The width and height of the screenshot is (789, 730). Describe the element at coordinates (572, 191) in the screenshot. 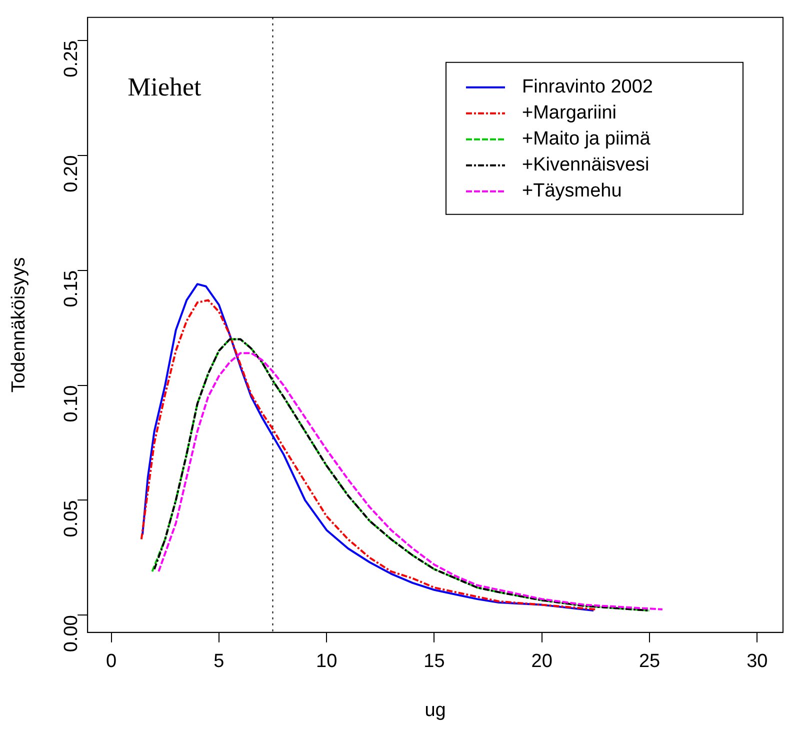

I see `legend-label: +Täysmehu` at that location.